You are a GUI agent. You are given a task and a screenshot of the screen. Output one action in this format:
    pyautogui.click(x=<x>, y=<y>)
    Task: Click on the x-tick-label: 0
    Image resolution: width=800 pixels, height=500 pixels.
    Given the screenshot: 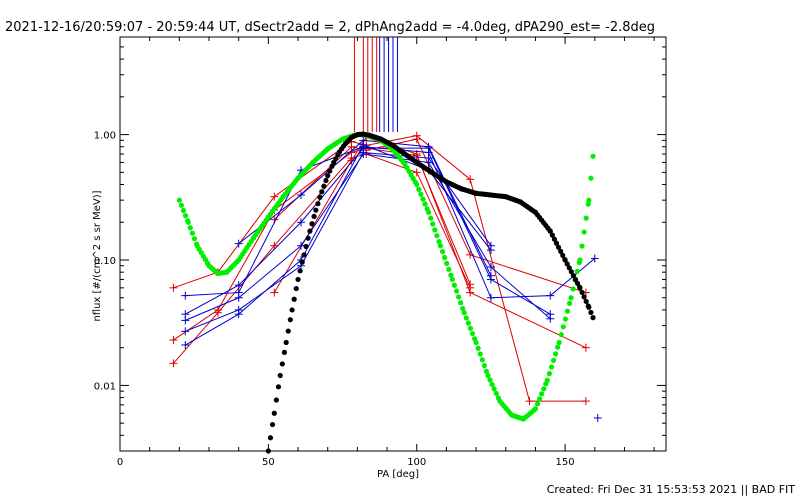 What is the action you would take?
    pyautogui.click(x=120, y=462)
    